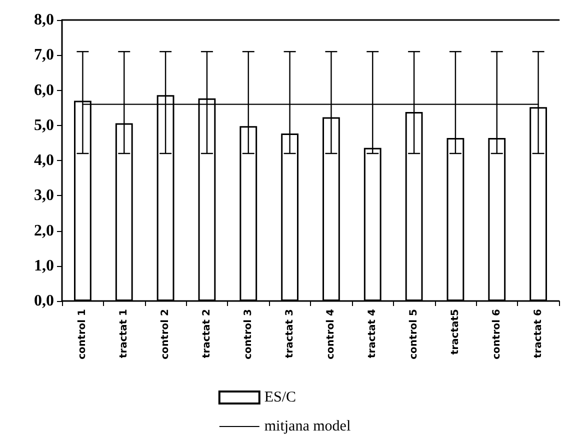 The height and width of the screenshot is (441, 569). Describe the element at coordinates (44, 265) in the screenshot. I see `y-tick-label: 1,0` at that location.